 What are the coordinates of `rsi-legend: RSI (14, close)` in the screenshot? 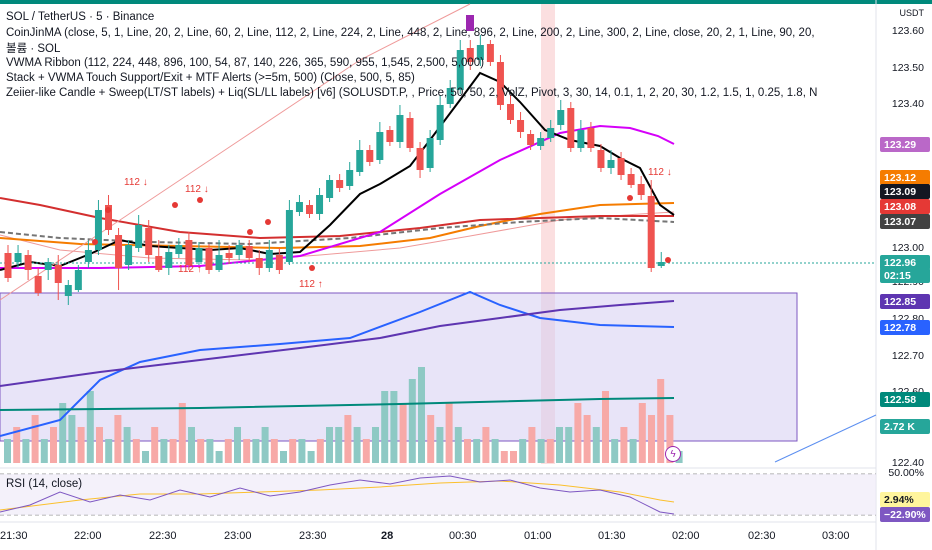 It's located at (44, 484).